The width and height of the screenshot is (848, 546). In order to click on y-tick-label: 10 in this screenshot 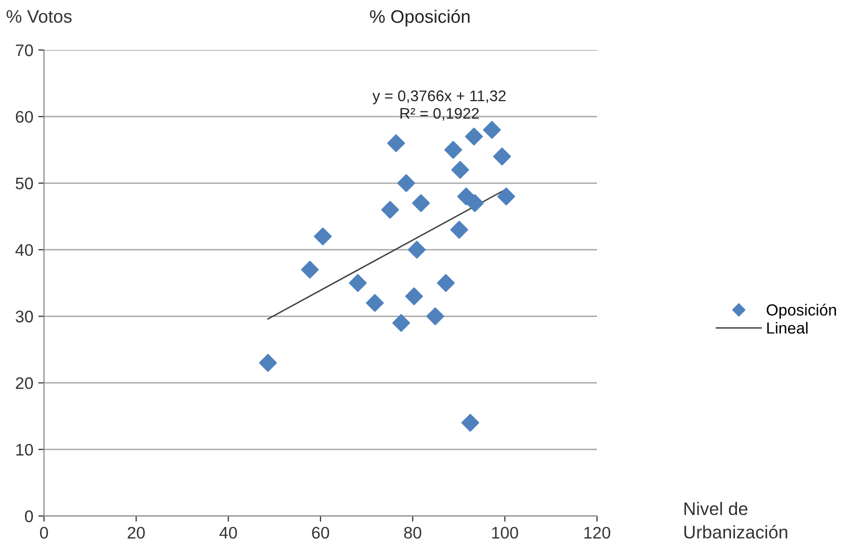, I will do `click(24, 450)`.